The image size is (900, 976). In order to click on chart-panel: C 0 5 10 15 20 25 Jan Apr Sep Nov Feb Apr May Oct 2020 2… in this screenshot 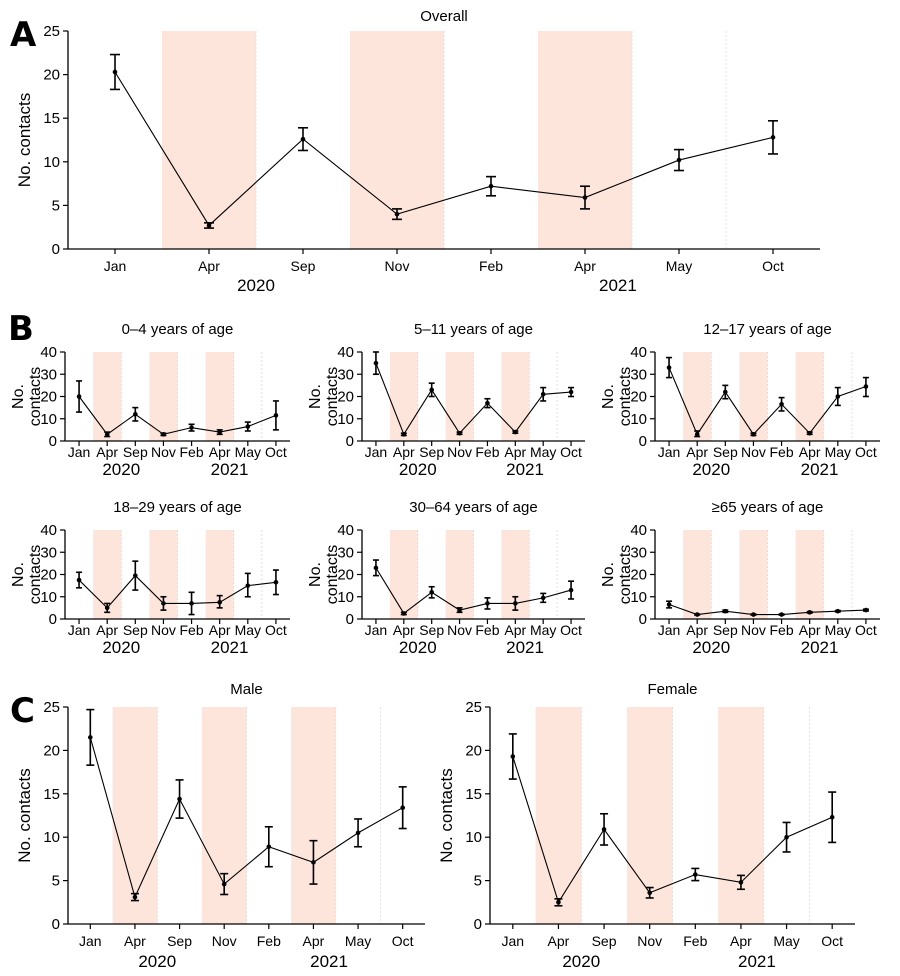, I will do `click(217, 826)`.